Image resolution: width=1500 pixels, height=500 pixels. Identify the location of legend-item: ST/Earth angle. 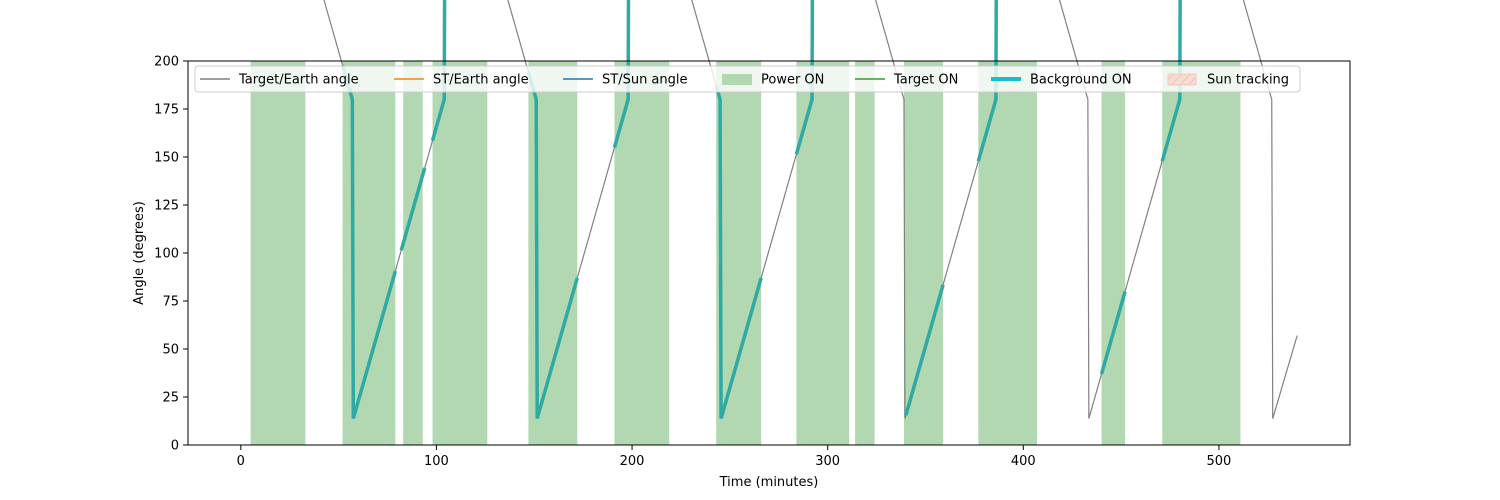
(461, 80).